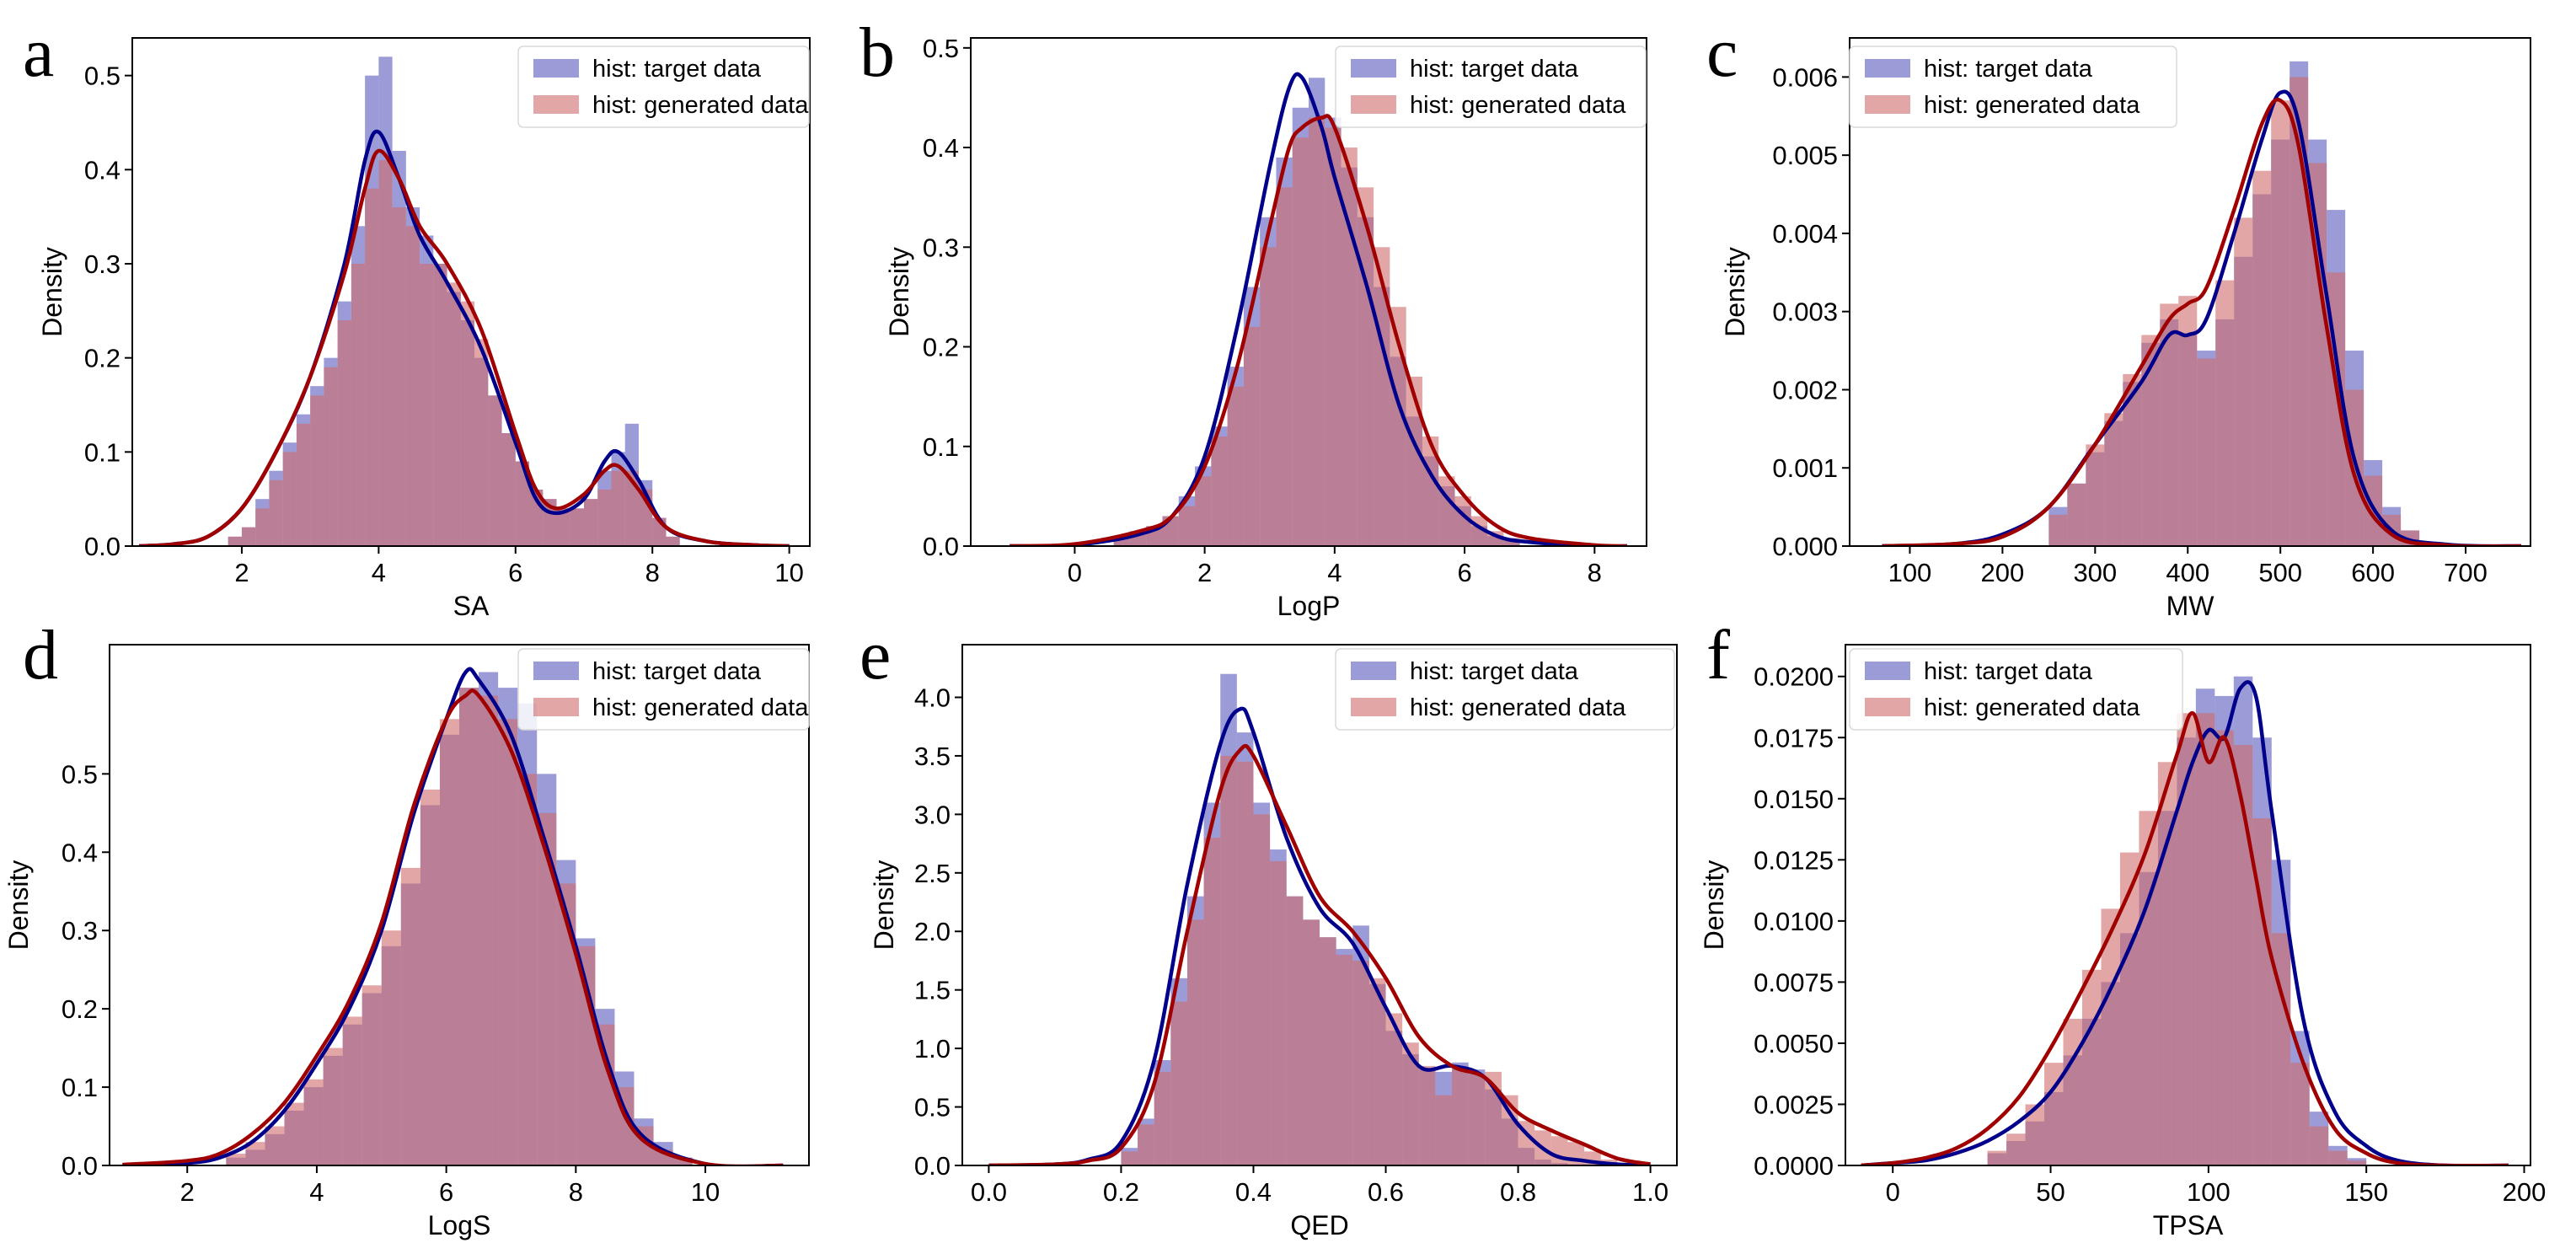 The width and height of the screenshot is (2576, 1259). What do you see at coordinates (932, 756) in the screenshot?
I see `y-tick-label: 3.5` at bounding box center [932, 756].